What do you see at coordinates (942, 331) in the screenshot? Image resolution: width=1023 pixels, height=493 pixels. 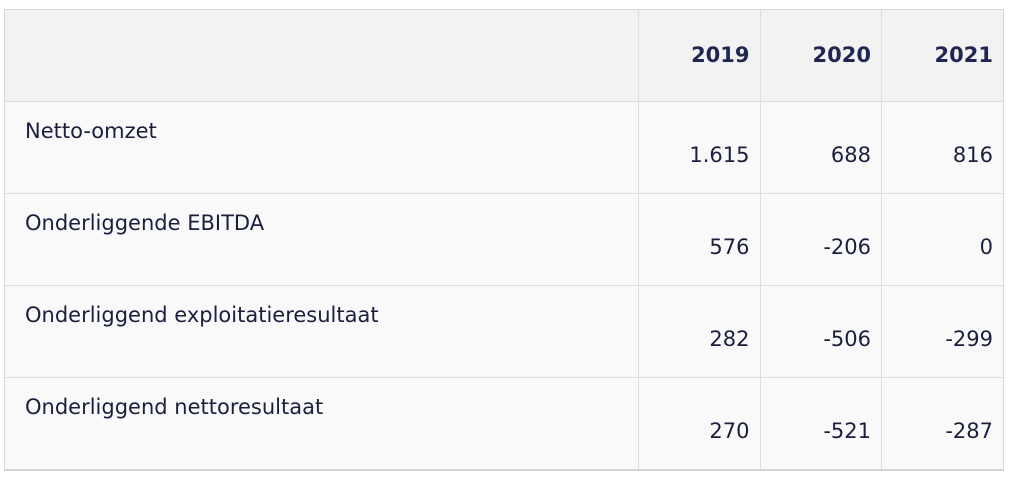 I see `cell-value: -299` at bounding box center [942, 331].